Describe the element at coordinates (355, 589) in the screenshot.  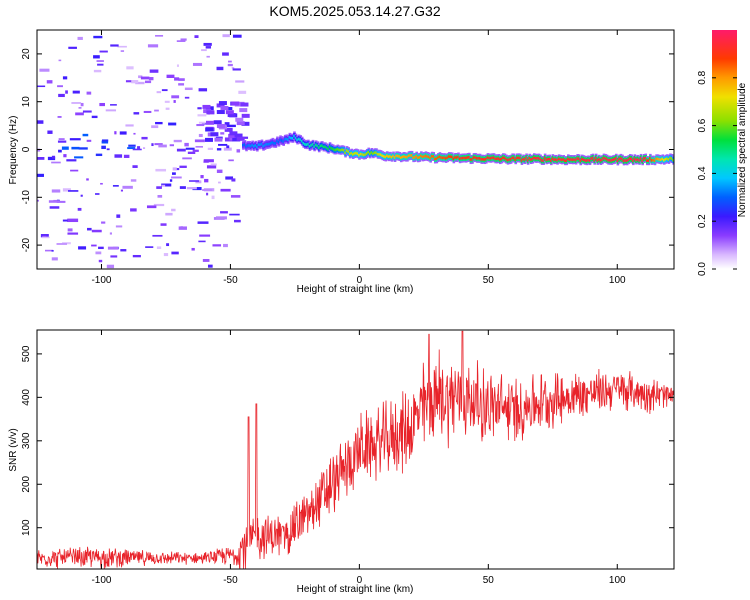
I see `snr-x-label: Height of straight line (km)` at that location.